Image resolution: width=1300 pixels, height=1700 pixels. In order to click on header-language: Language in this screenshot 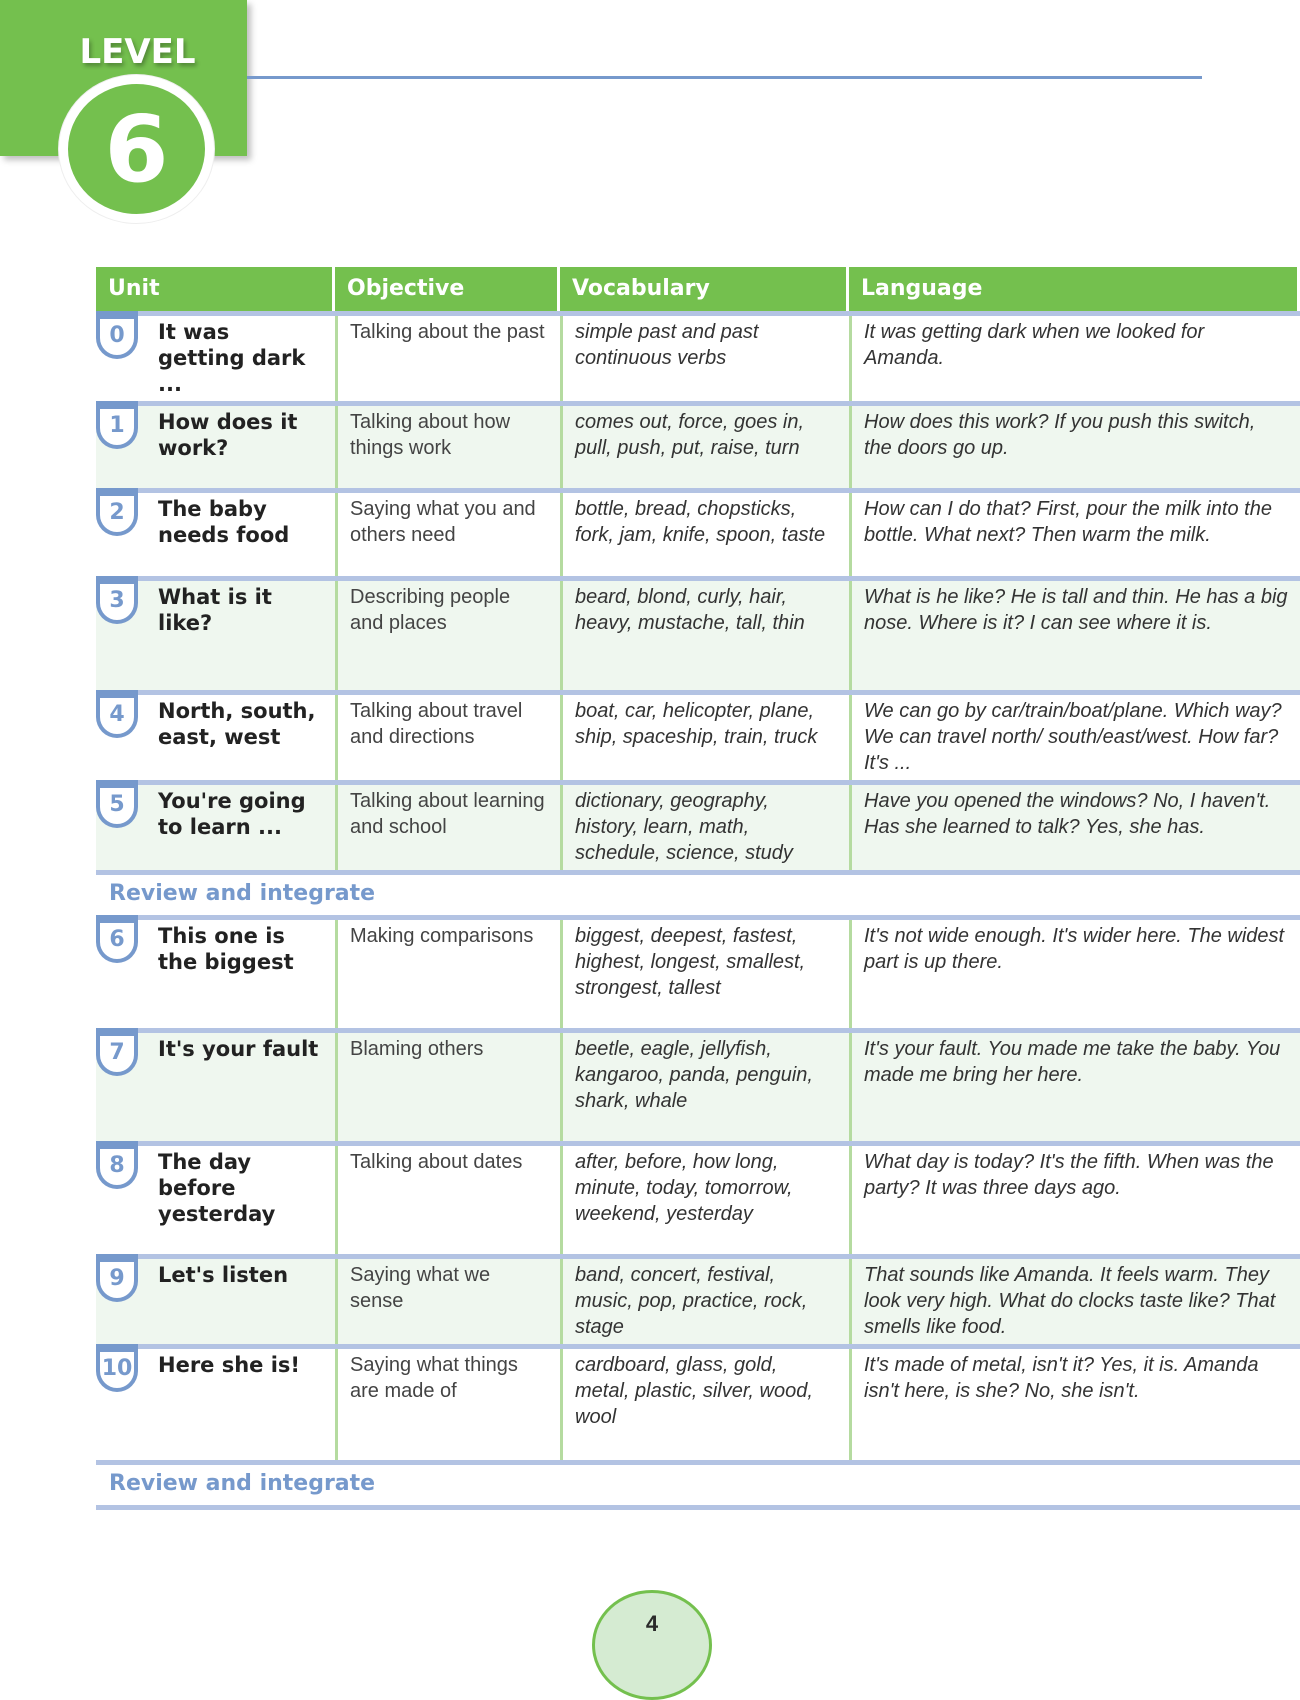, I will do `click(1074, 289)`.